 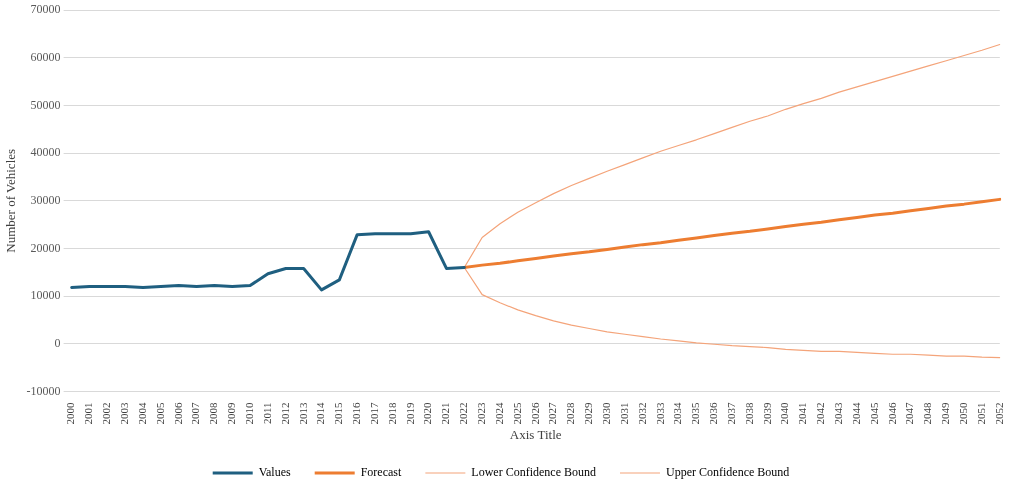 What do you see at coordinates (998, 413) in the screenshot?
I see `x-tick-label: 2052` at bounding box center [998, 413].